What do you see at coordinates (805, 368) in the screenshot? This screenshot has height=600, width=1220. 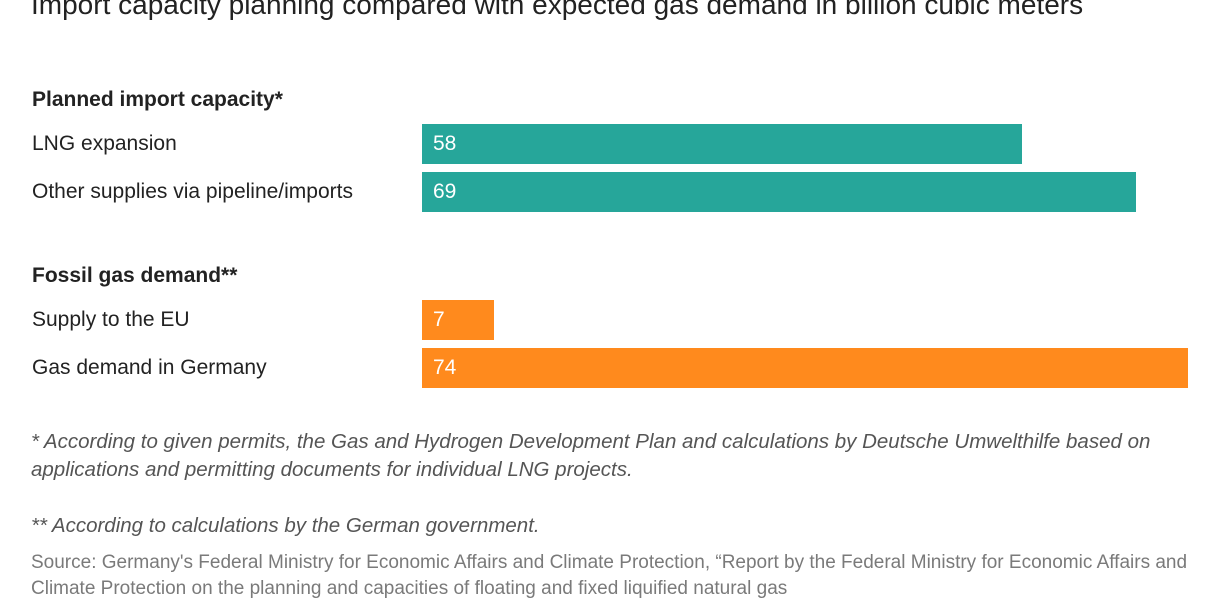 I see `bar-gas-demand-germany` at bounding box center [805, 368].